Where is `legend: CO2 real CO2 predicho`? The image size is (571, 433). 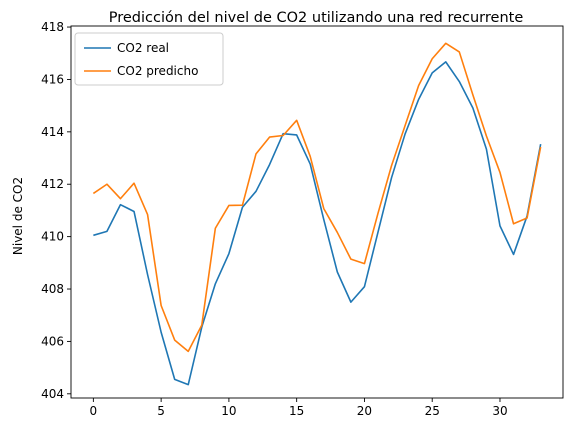
legend: CO2 real CO2 predicho is located at coordinates (149, 59).